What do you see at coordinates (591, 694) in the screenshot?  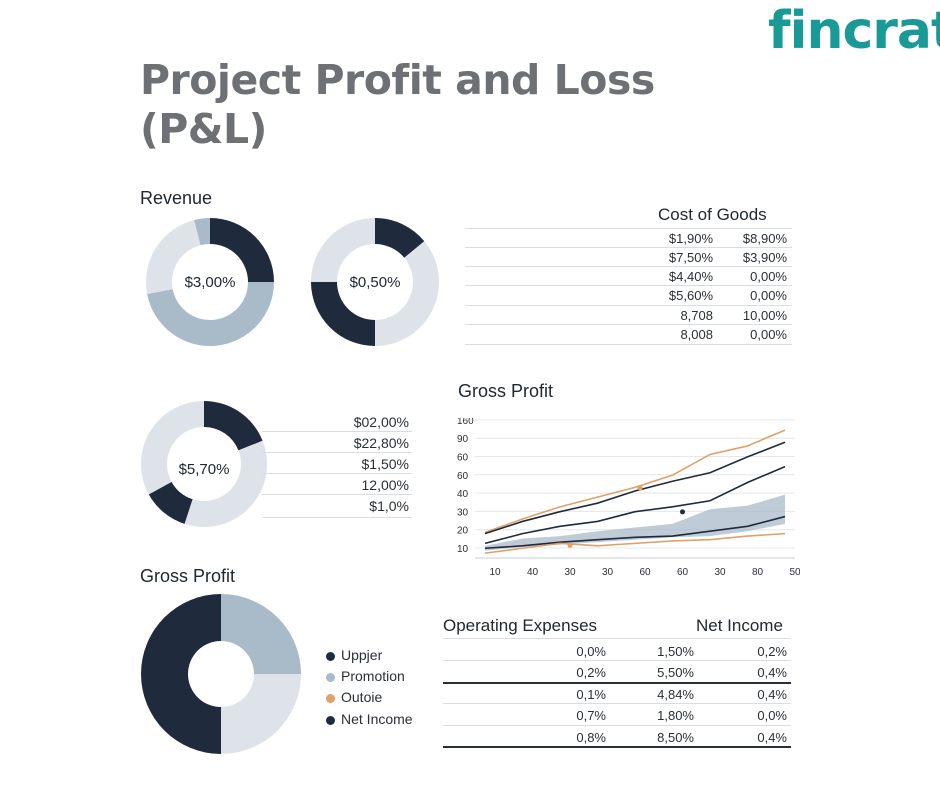 I see `table-cell: 0,1%` at bounding box center [591, 694].